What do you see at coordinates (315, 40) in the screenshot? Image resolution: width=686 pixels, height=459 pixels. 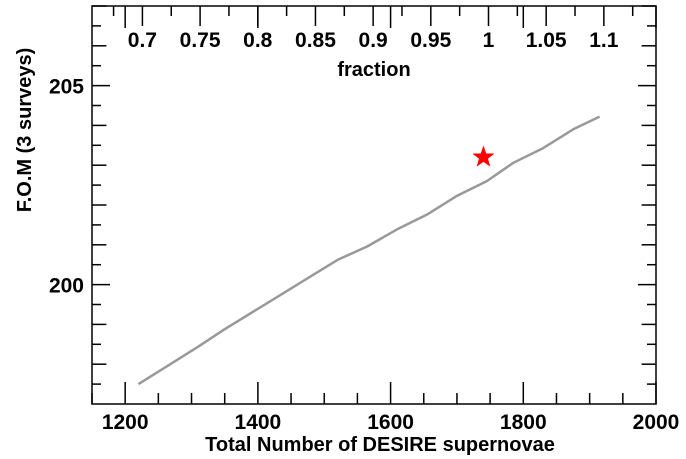 I see `top-x-tick-label: 0.85` at bounding box center [315, 40].